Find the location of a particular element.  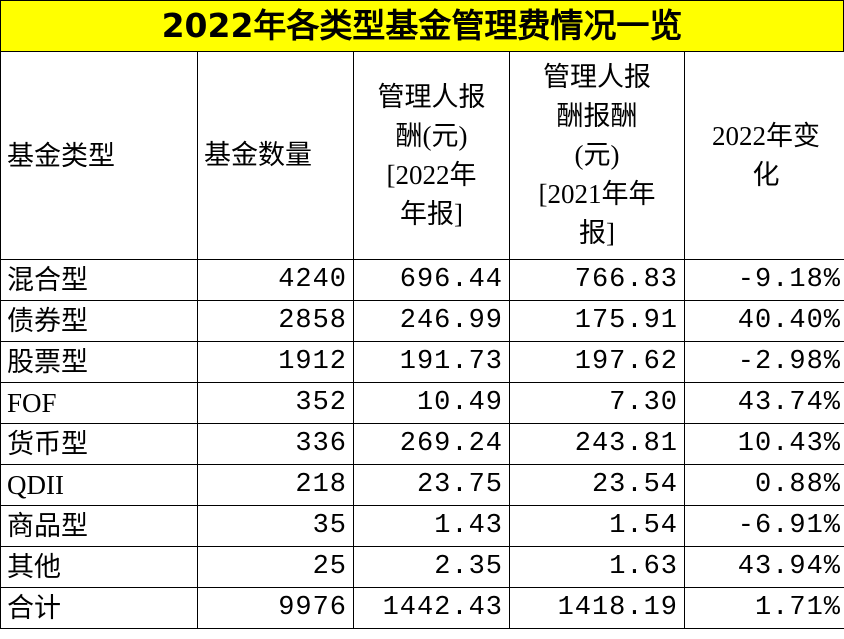

cell-fee-2022: 10.49 is located at coordinates (431, 403).